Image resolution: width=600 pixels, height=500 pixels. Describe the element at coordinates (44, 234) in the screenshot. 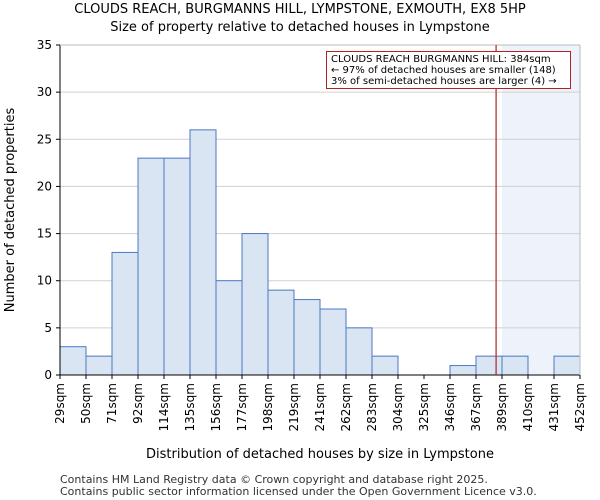

I see `y-tick-label: 15` at that location.